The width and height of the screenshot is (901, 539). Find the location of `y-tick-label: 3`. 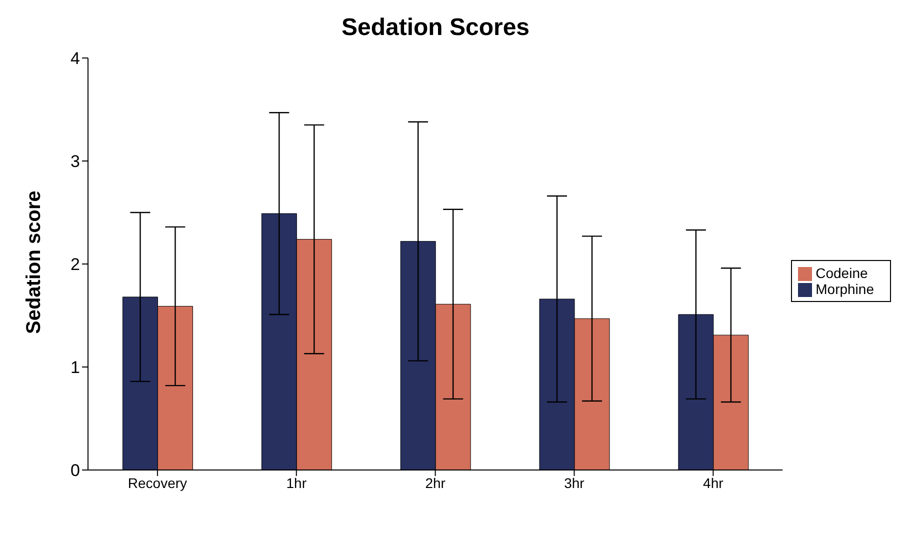

y-tick-label: 3 is located at coordinates (75, 162).